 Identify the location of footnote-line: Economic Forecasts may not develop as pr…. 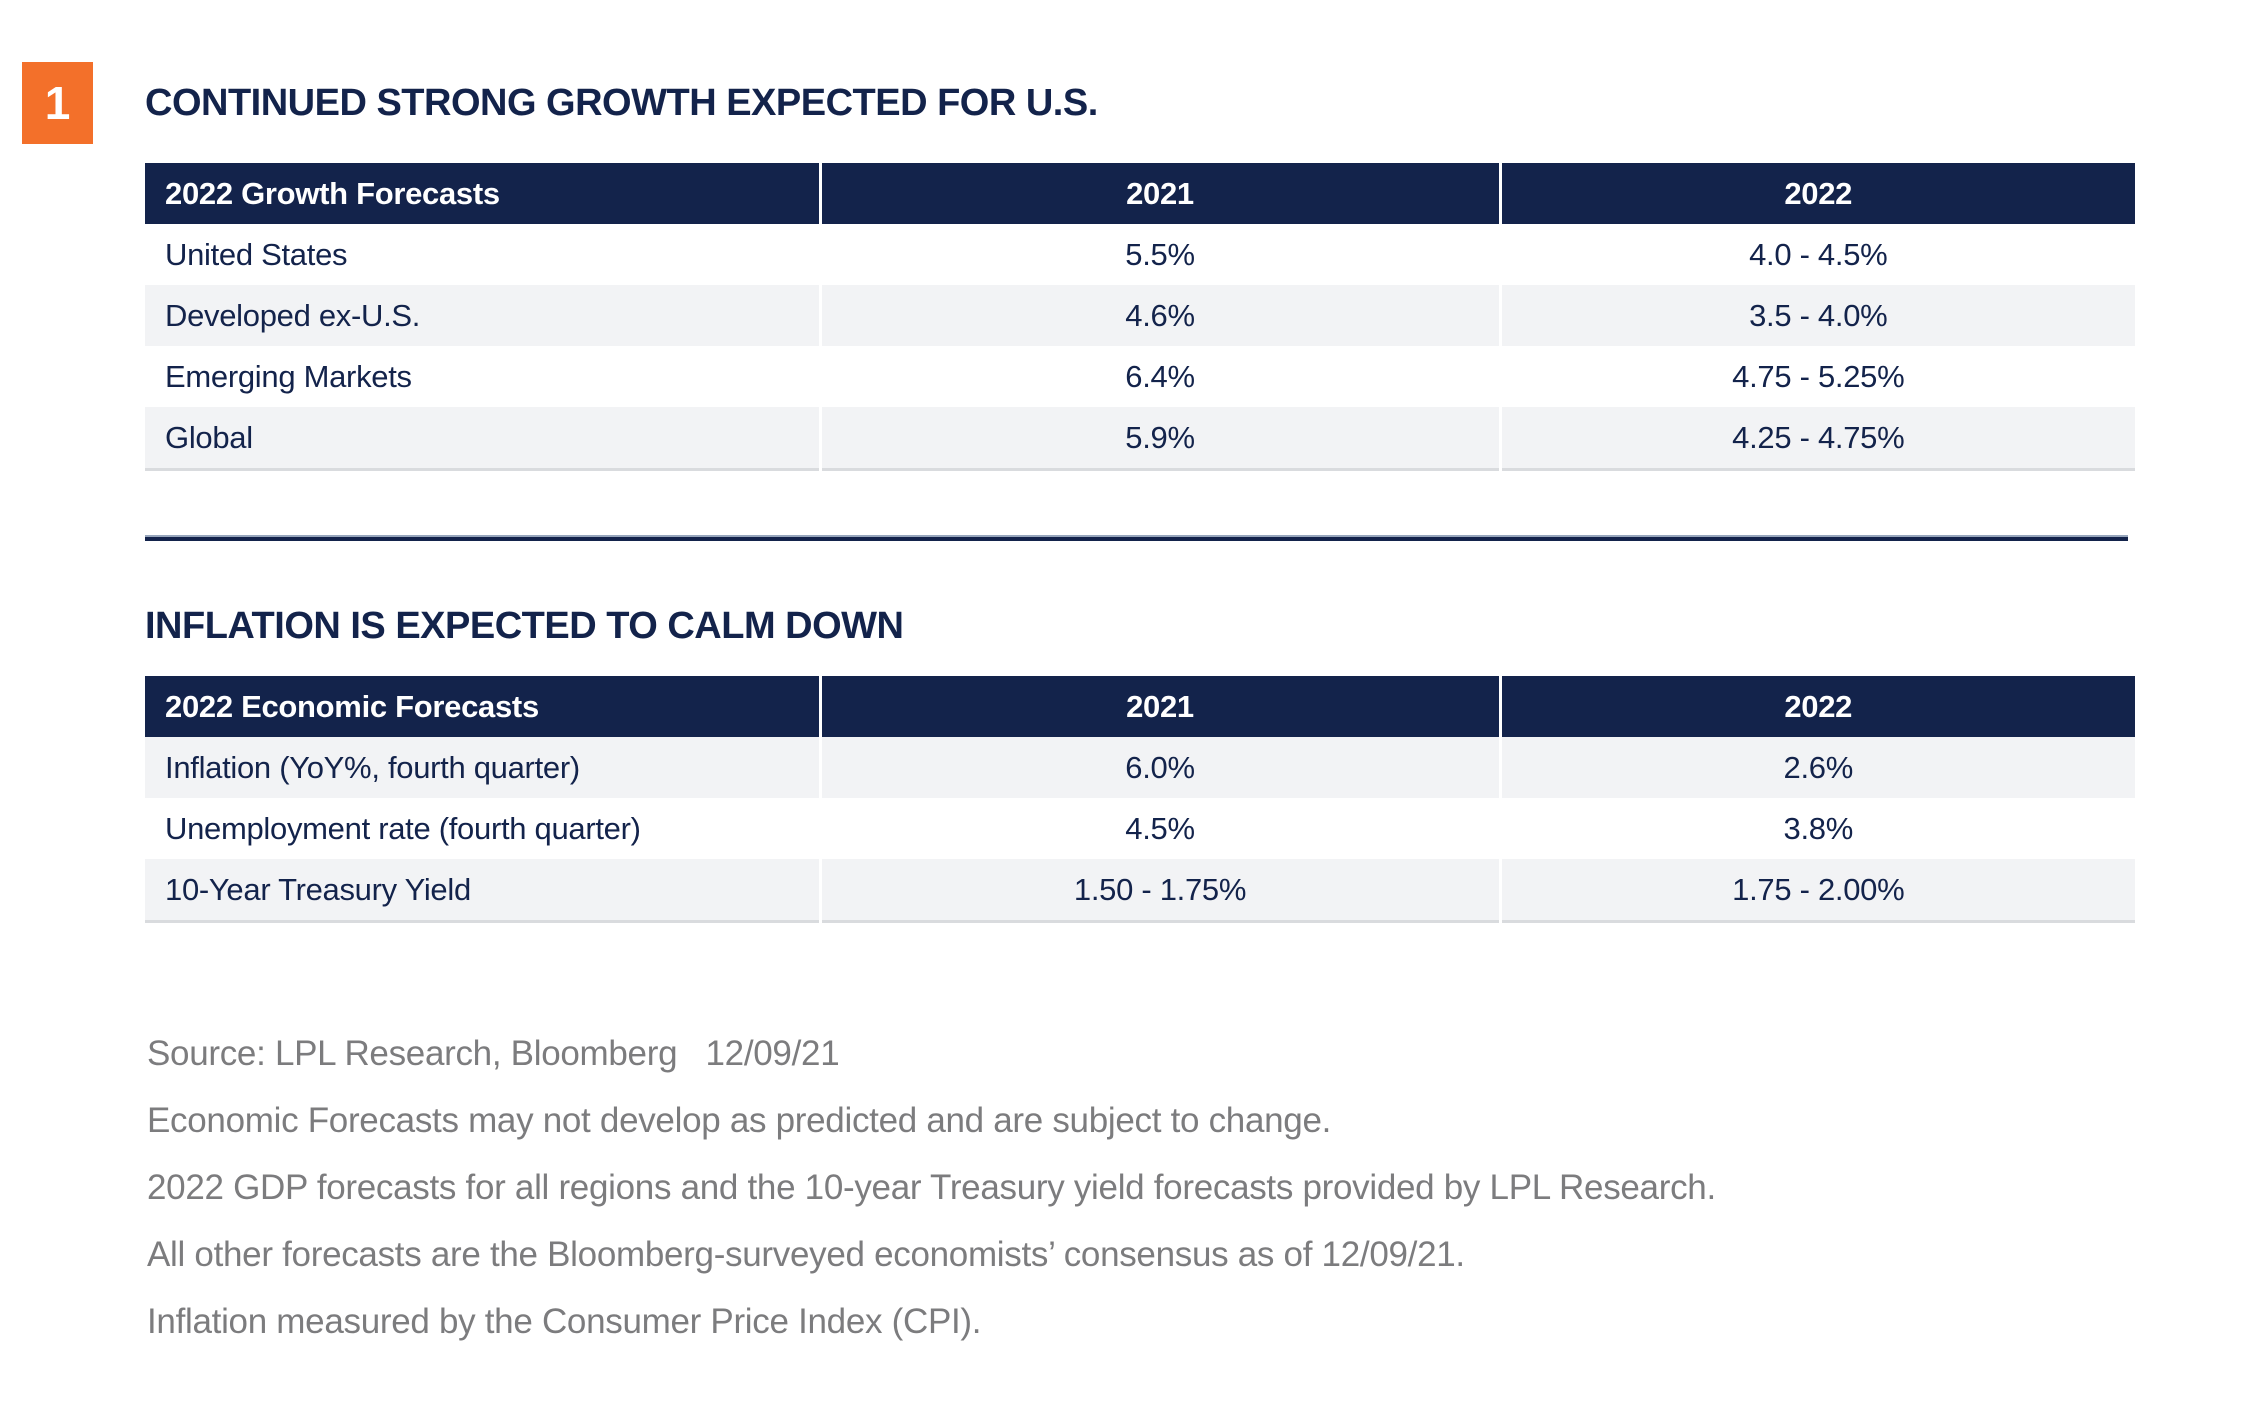
(739, 1120).